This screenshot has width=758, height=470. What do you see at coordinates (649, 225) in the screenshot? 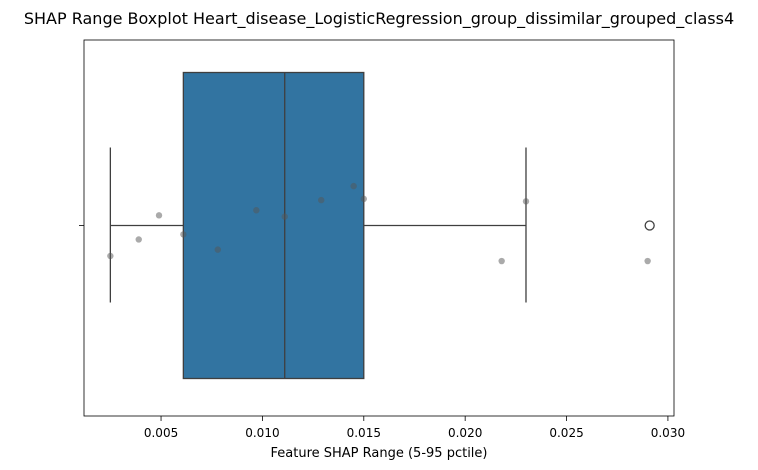
I see `outlier-marker` at bounding box center [649, 225].